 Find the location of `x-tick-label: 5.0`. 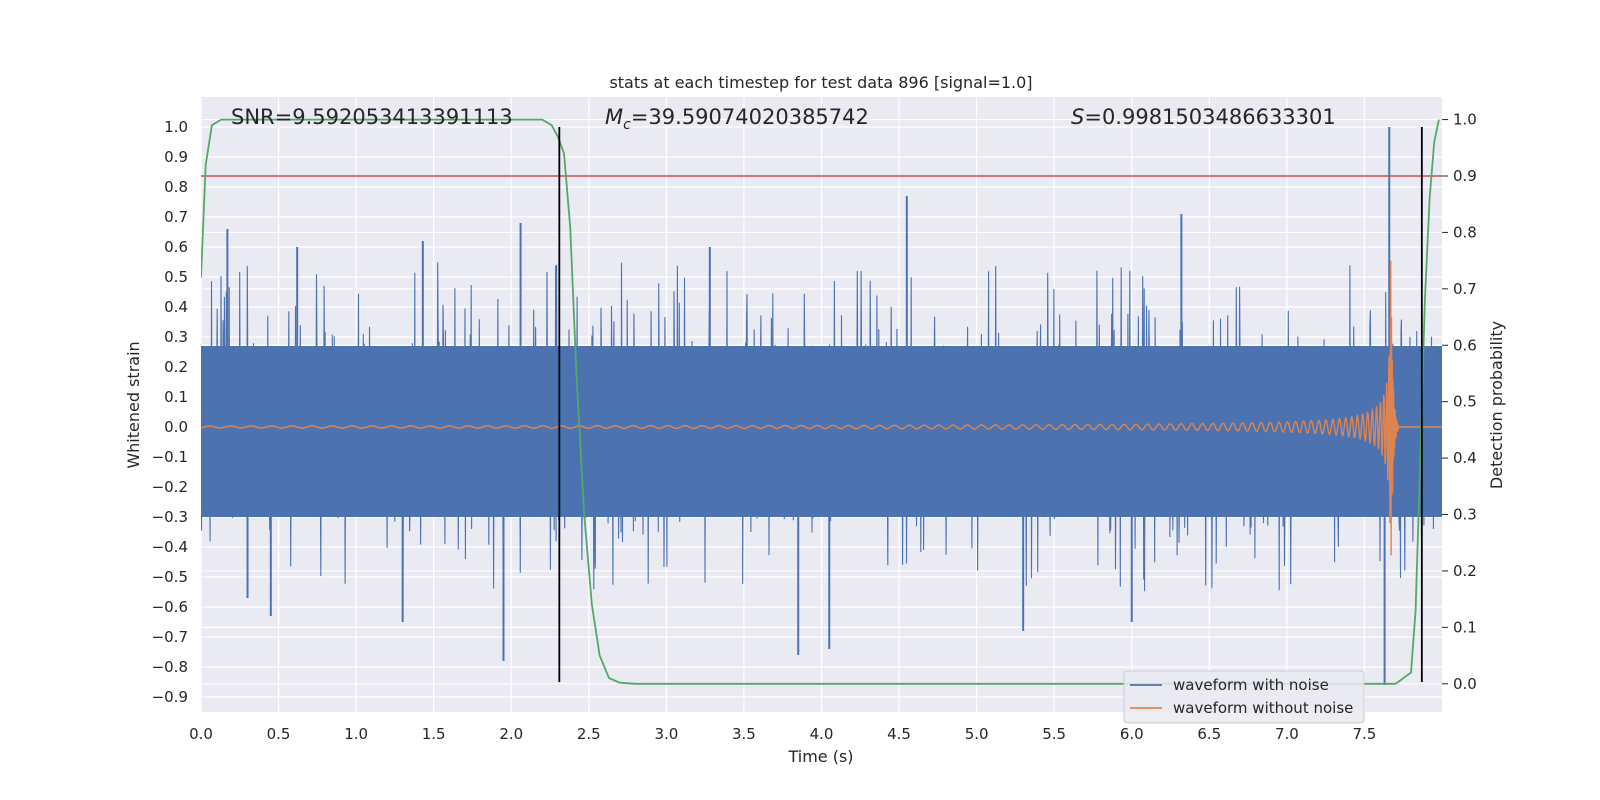

x-tick-label: 5.0 is located at coordinates (977, 734).